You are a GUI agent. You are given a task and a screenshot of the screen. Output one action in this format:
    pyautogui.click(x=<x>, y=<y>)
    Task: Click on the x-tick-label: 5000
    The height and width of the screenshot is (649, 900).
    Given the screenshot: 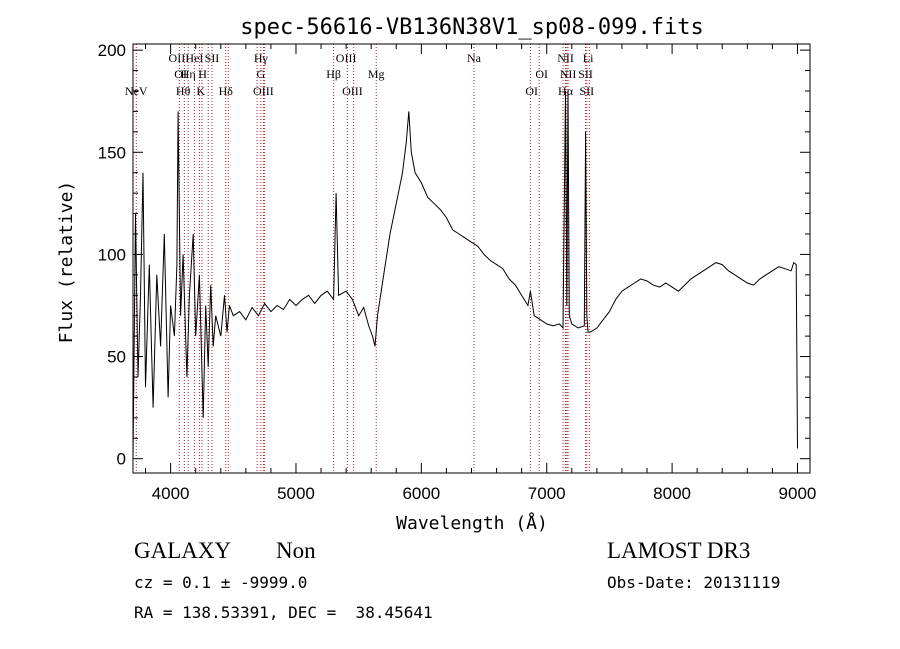 What is the action you would take?
    pyautogui.click(x=296, y=493)
    